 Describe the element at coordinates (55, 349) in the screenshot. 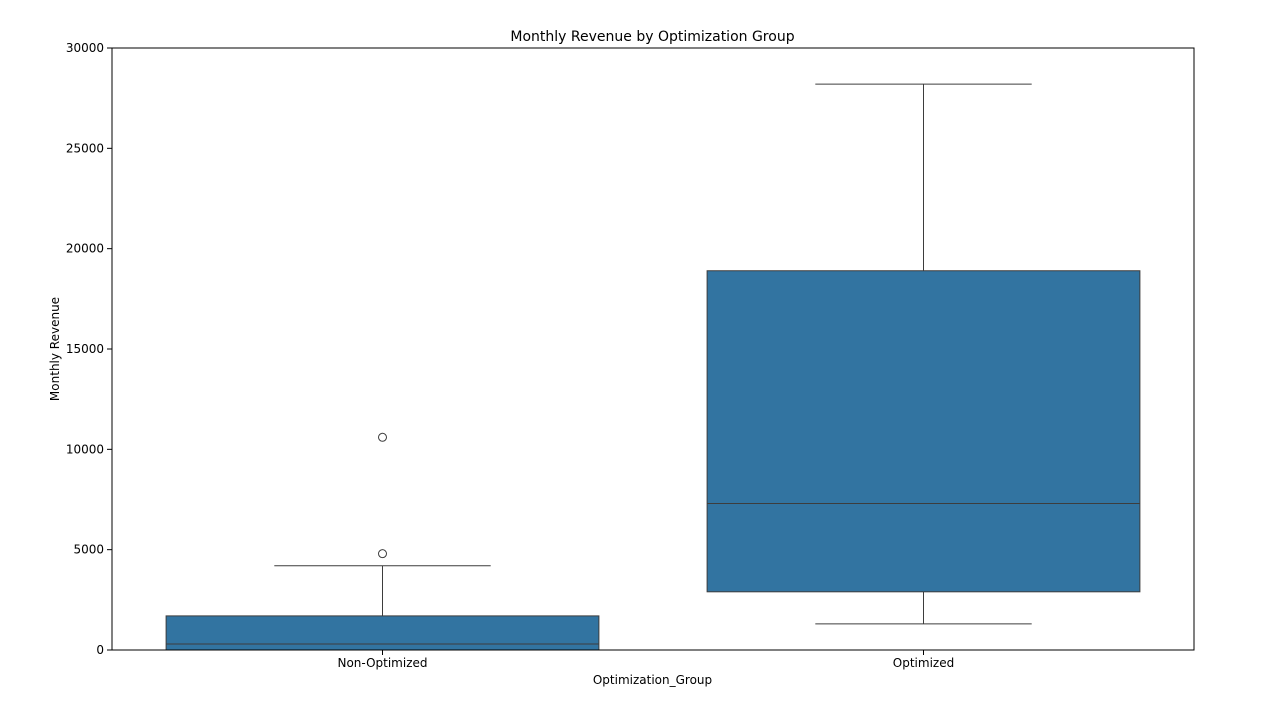

I see `y-axis-label: Monthly Revenue` at that location.